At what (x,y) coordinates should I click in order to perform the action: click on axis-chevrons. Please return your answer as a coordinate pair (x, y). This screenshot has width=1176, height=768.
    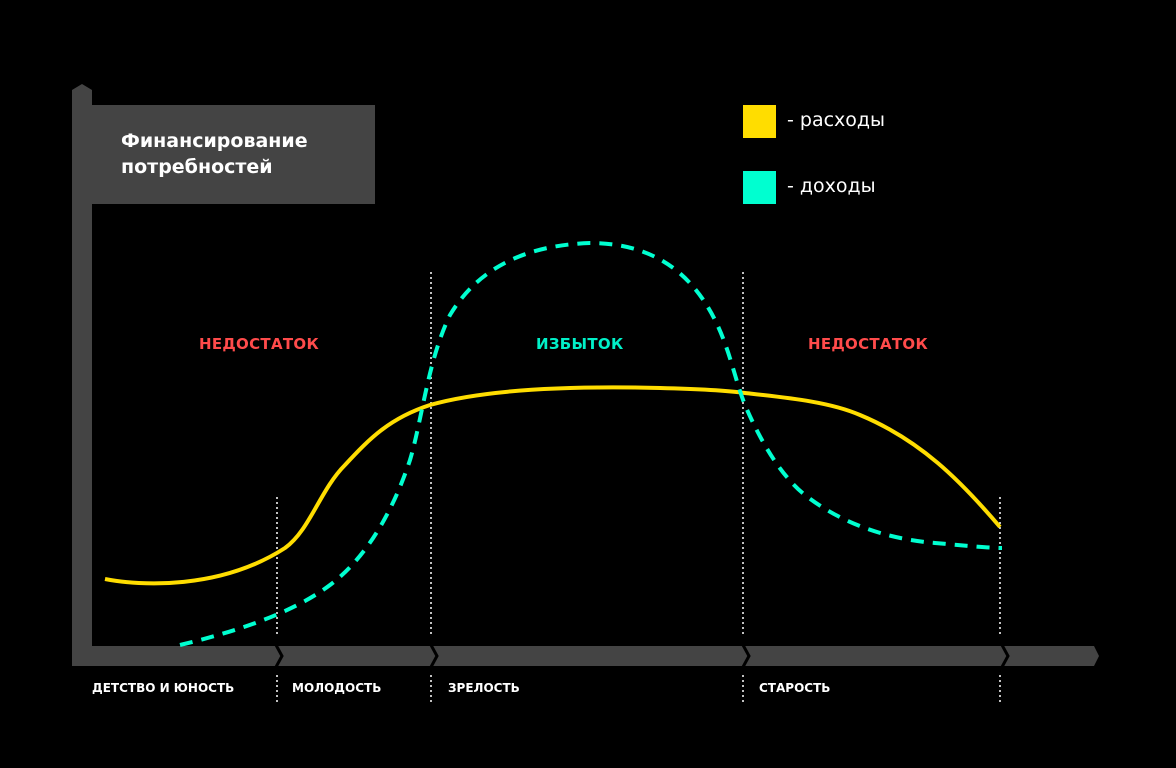
    Looking at the image, I should click on (642, 656).